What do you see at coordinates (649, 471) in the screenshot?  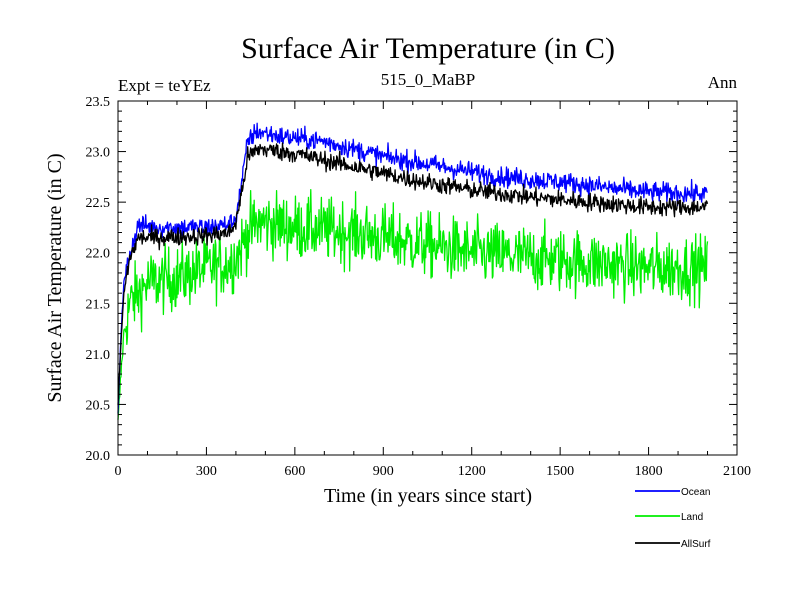 I see `x-tick-label: 1800` at bounding box center [649, 471].